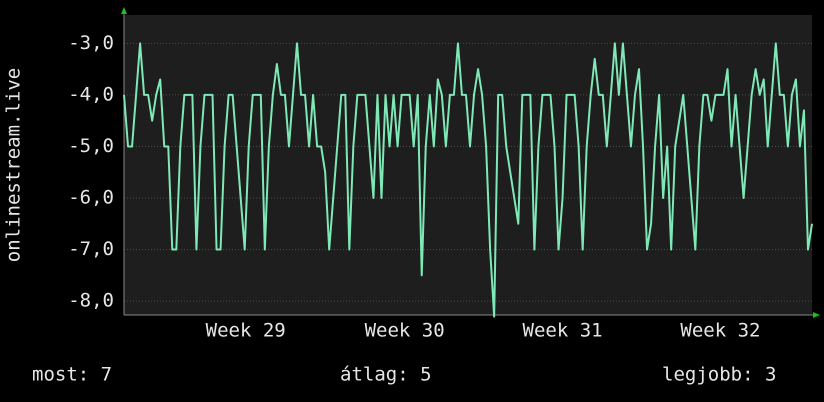 The width and height of the screenshot is (824, 402). Describe the element at coordinates (386, 375) in the screenshot. I see `footer-stat: átlag: 5` at that location.